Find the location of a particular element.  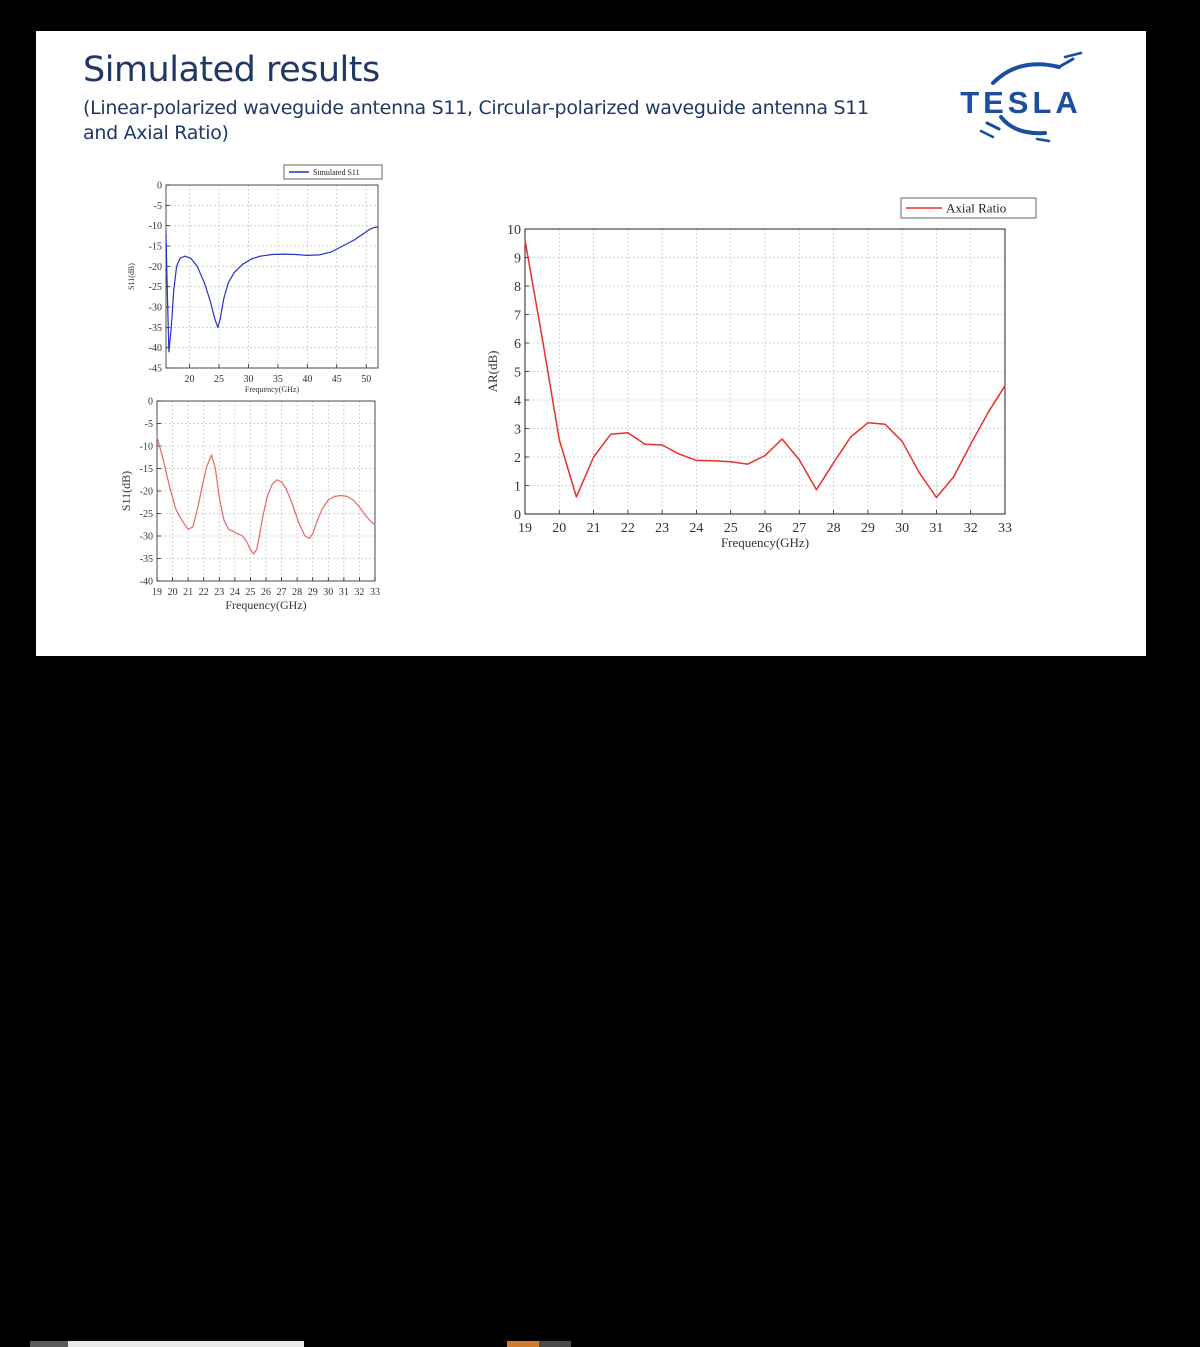

y-tick-label: -20 is located at coordinates (146, 492).